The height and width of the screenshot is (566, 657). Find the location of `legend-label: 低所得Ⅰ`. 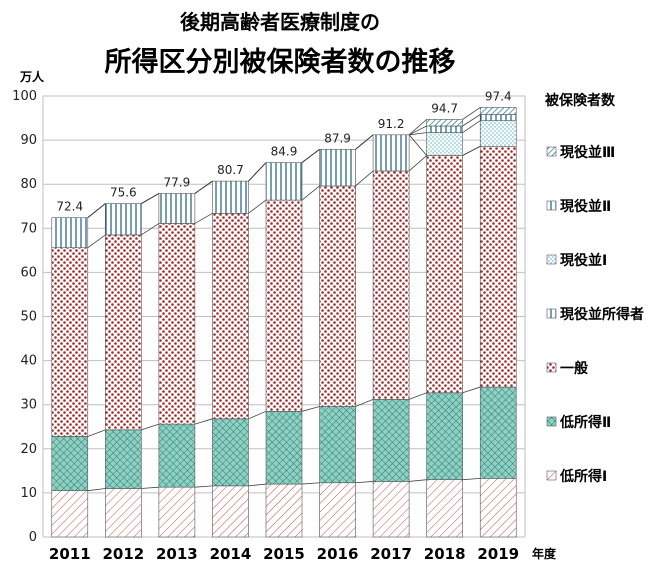

legend-label: 低所得Ⅰ is located at coordinates (583, 476).